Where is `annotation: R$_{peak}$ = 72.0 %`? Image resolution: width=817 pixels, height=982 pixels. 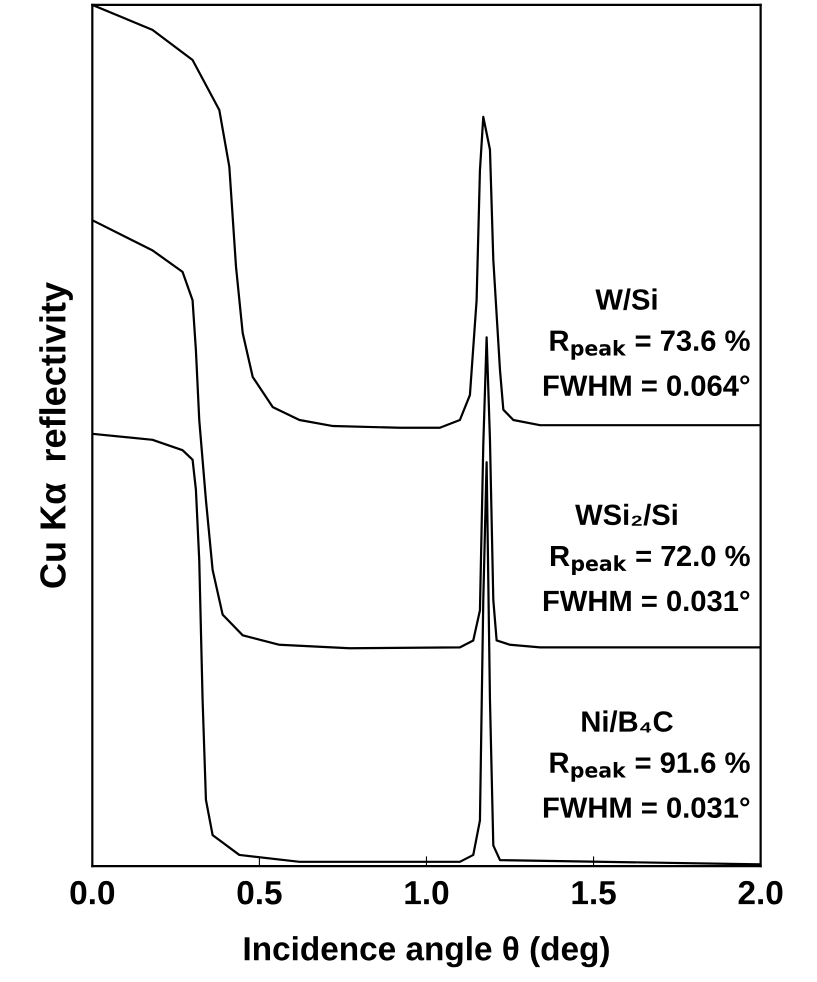 annotation: R$_{peak}$ = 72.0 % is located at coordinates (650, 561).